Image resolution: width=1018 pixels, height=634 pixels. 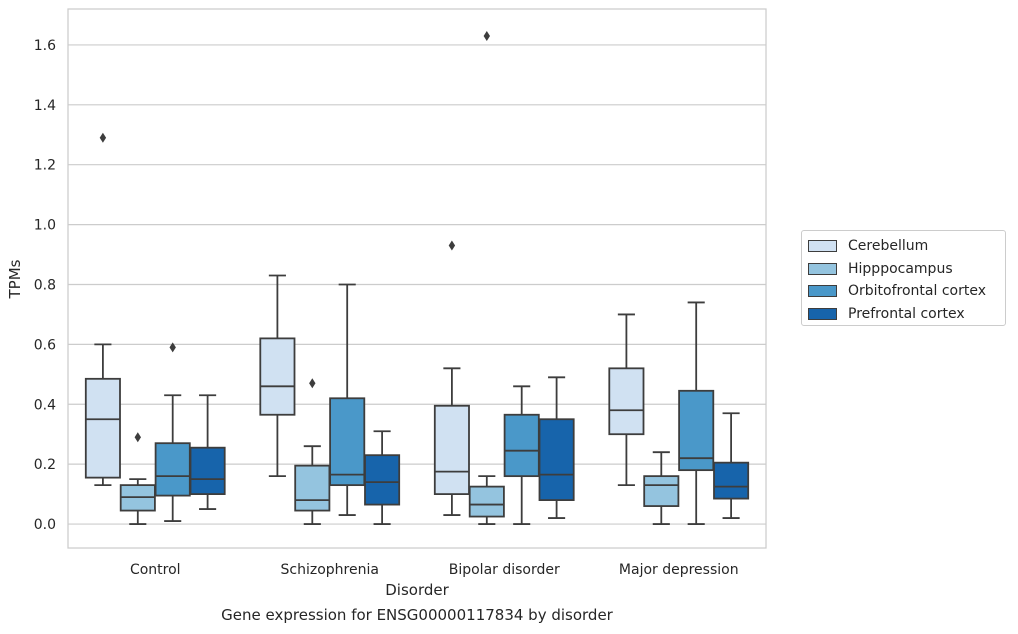 I want to click on y-tick-label: 0.4, so click(x=45, y=405).